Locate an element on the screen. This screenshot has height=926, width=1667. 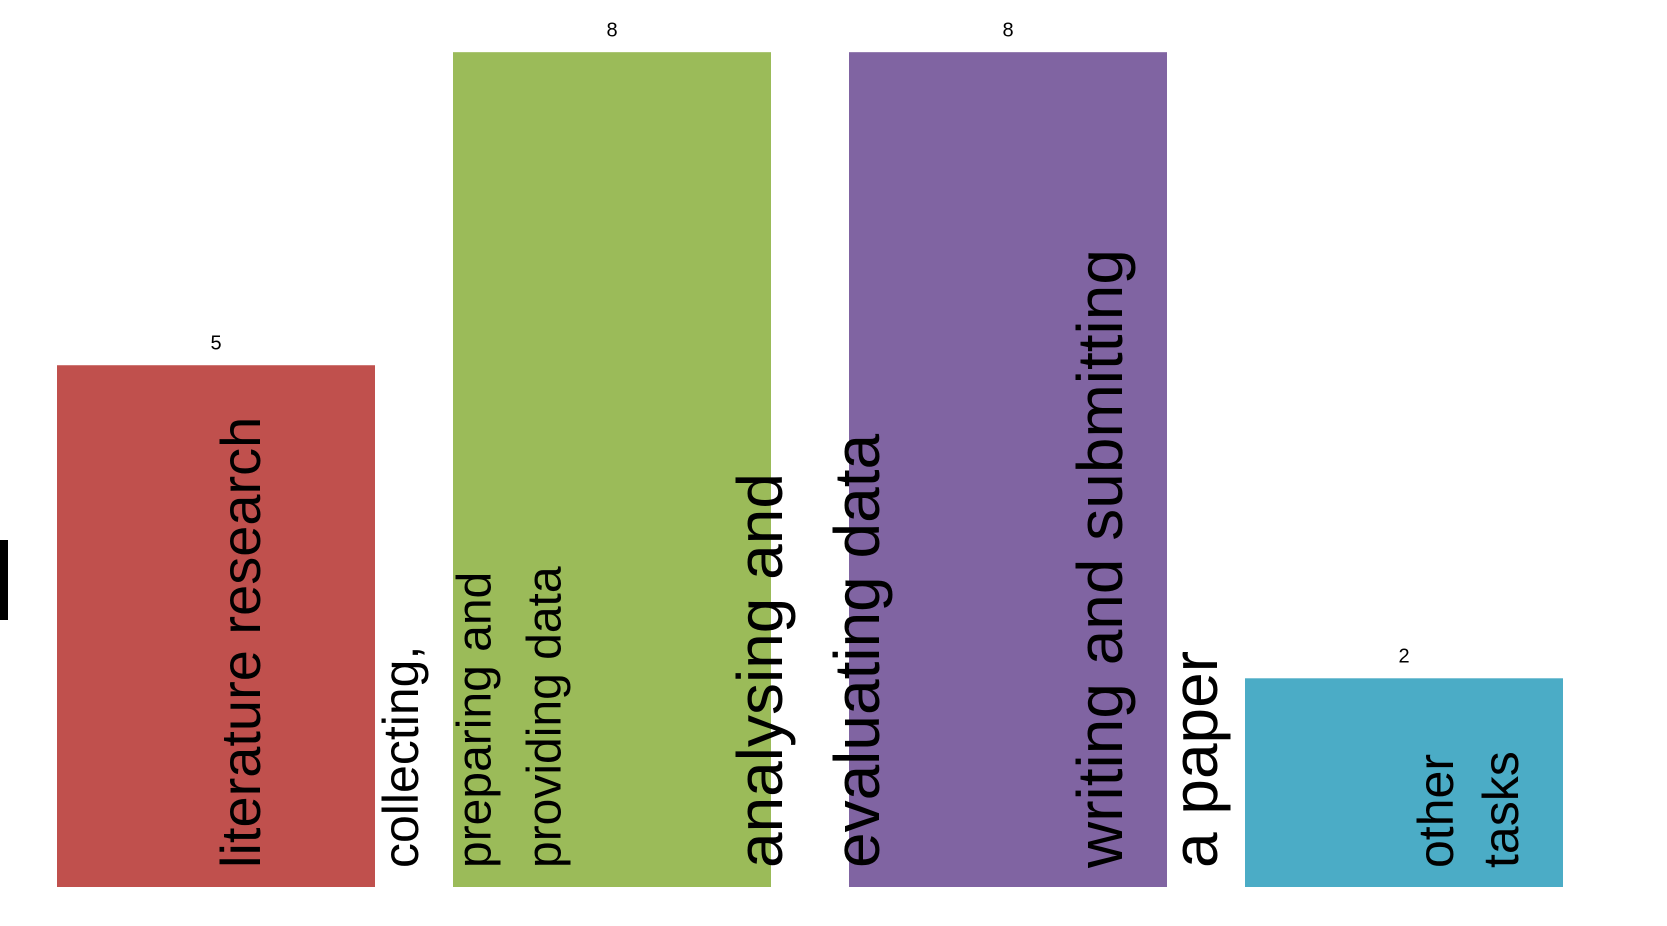
category-label: tasks is located at coordinates (1501, 809).